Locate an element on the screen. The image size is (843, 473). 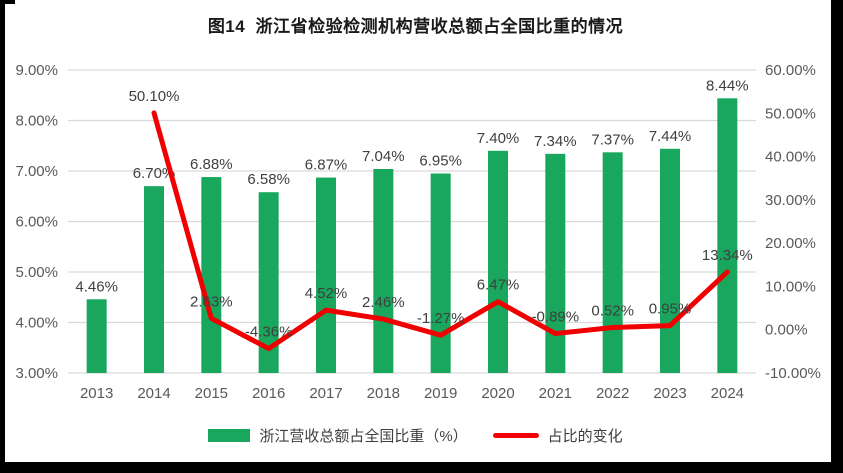
legend-line-label: 占比的变化 is located at coordinates (585, 436).